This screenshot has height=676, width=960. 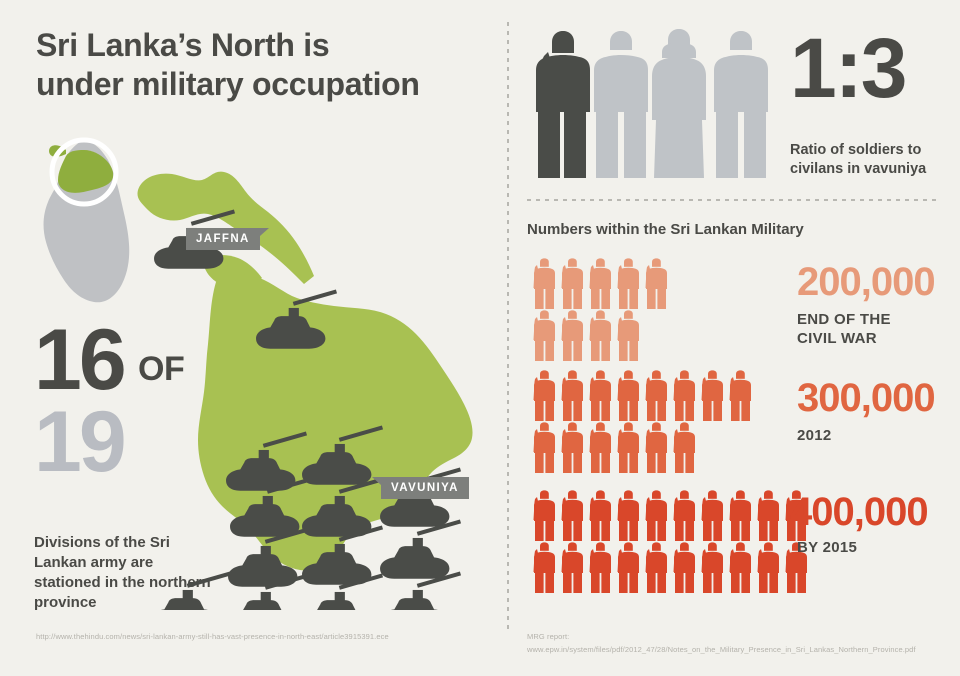 I want to click on ratio-value: 1:3, so click(x=848, y=68).